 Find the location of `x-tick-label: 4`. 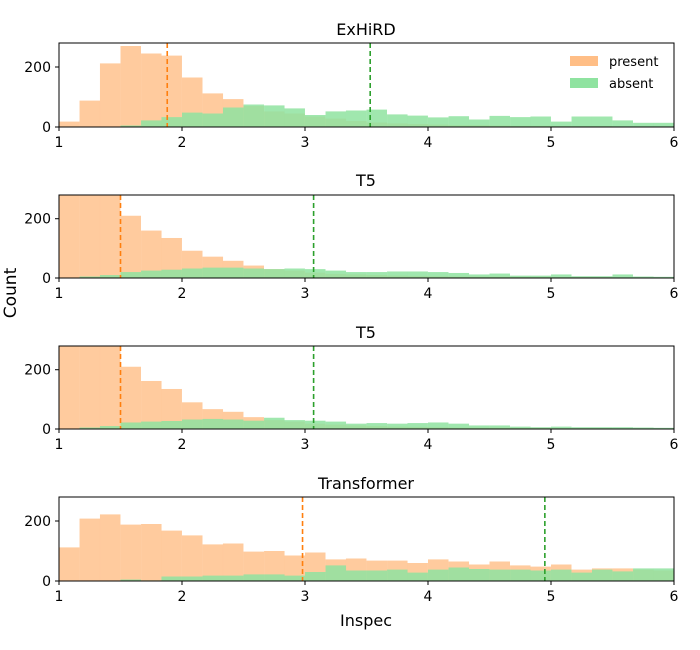

x-tick-label: 4 is located at coordinates (428, 143).